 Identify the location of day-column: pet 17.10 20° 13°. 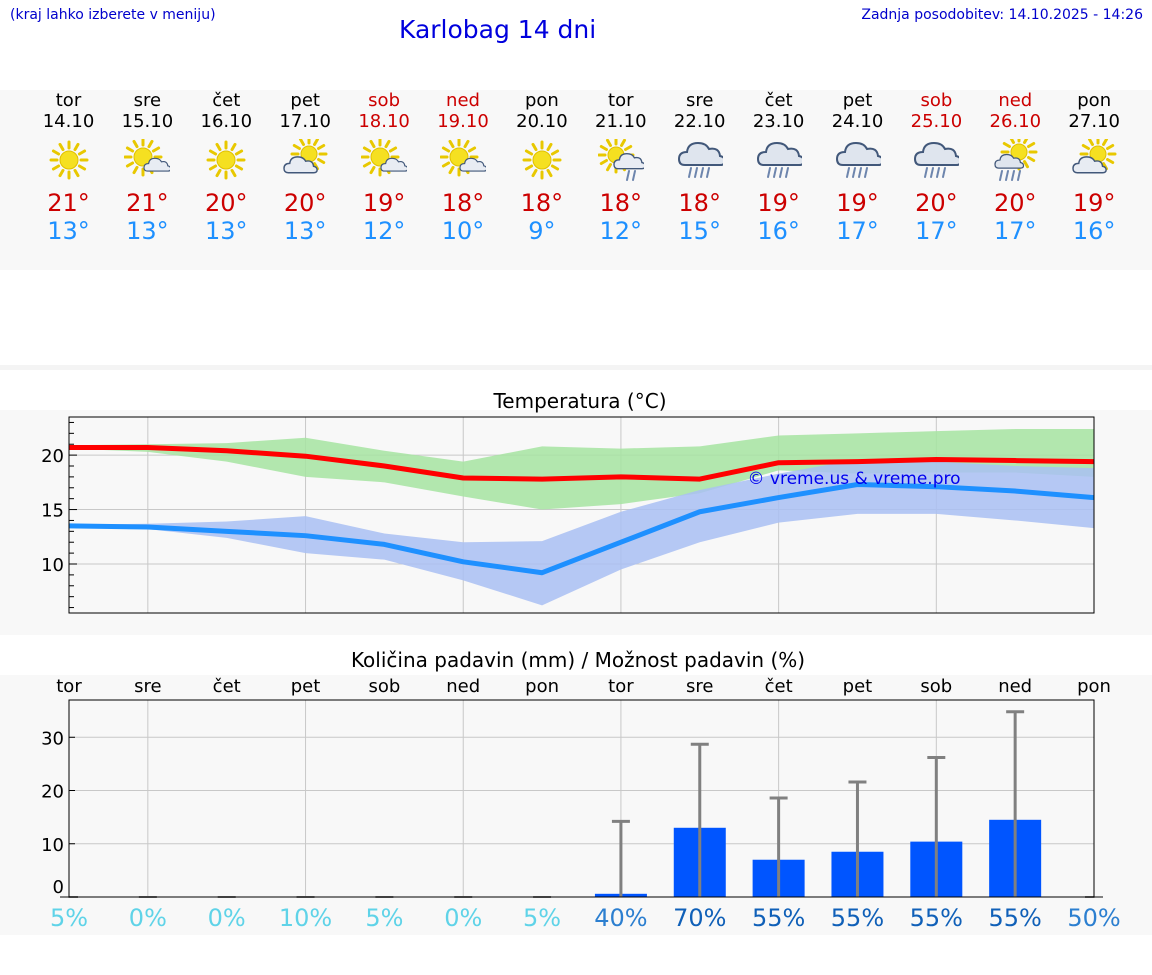
(305, 168).